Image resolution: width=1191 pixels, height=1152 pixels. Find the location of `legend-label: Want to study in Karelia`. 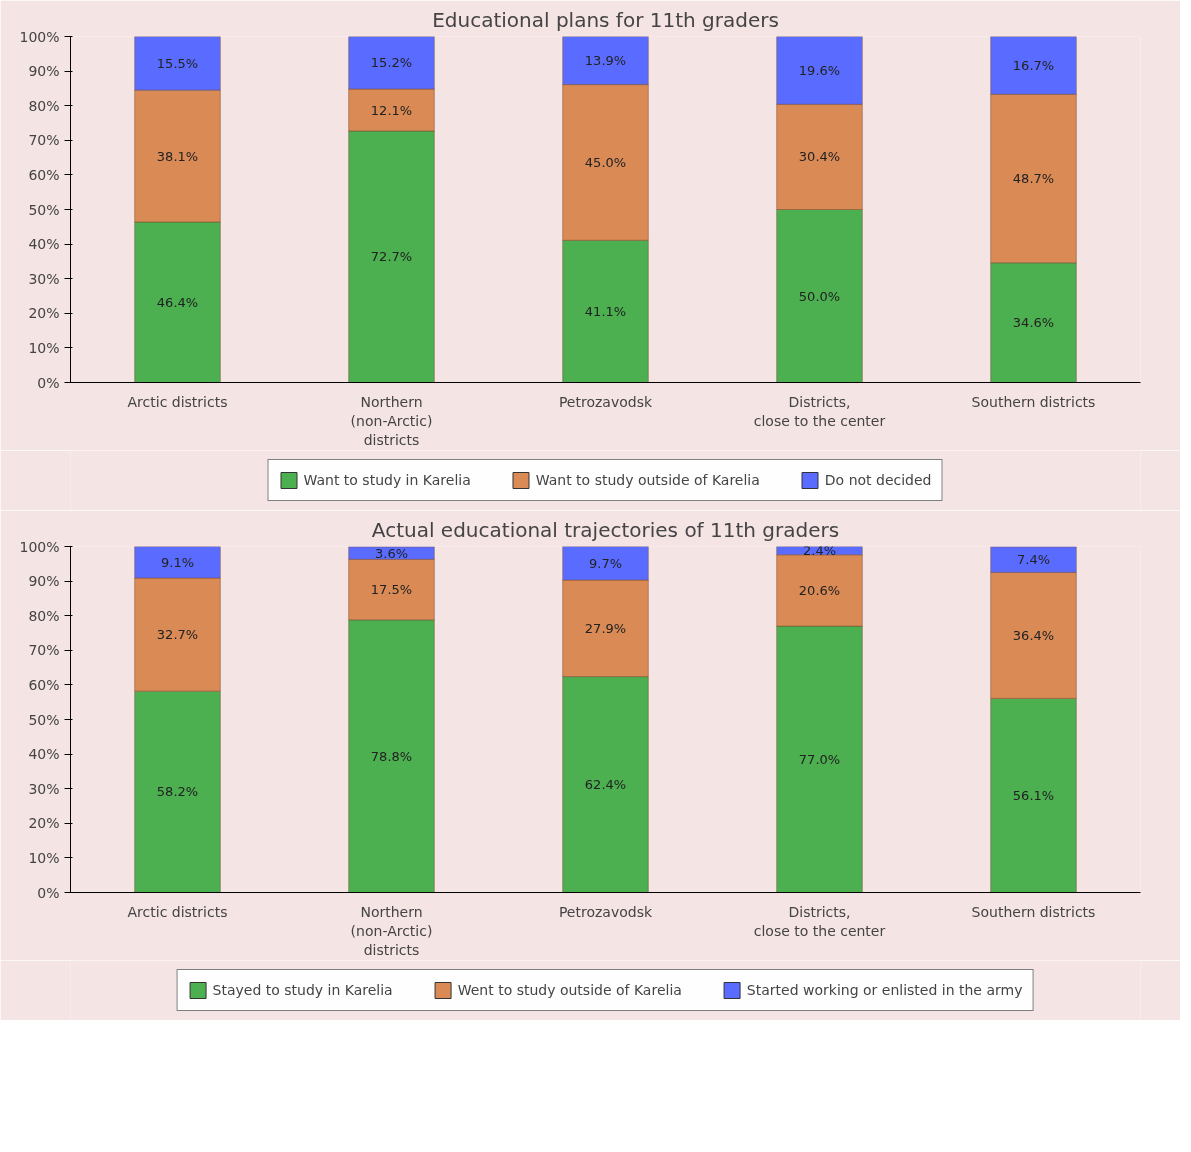

legend-label: Want to study in Karelia is located at coordinates (387, 480).